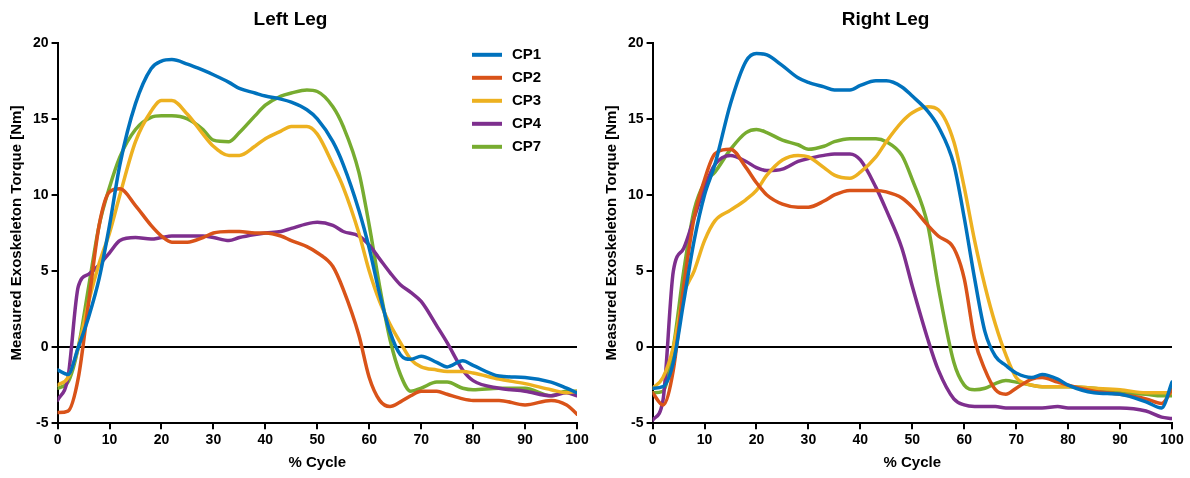 The height and width of the screenshot is (478, 1190). What do you see at coordinates (527, 145) in the screenshot?
I see `legend-label: CP7` at bounding box center [527, 145].